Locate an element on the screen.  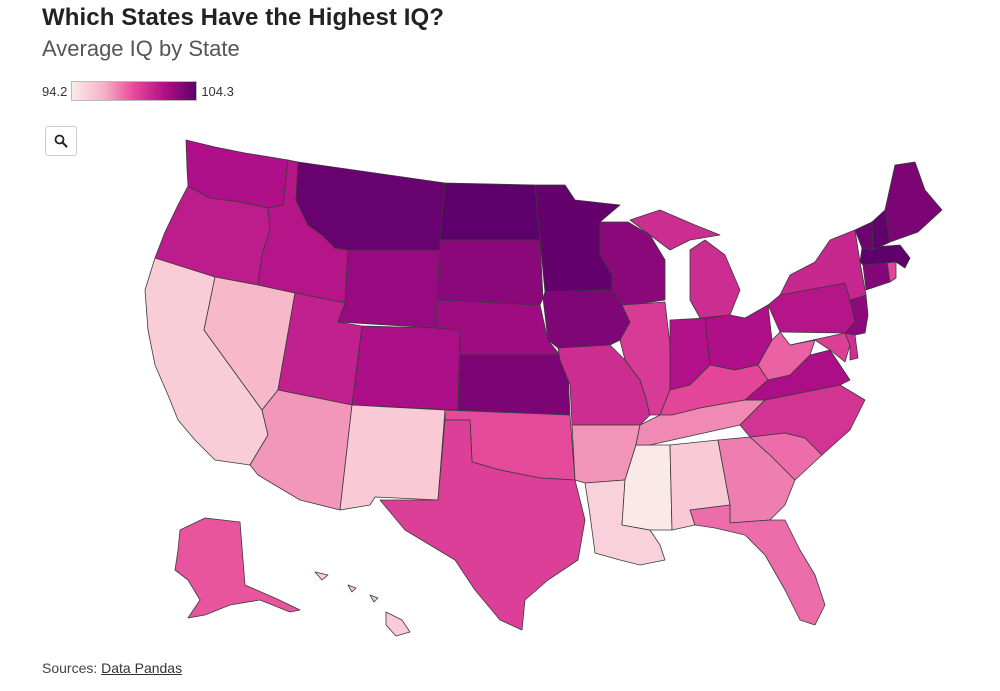
state-az is located at coordinates (301, 450).